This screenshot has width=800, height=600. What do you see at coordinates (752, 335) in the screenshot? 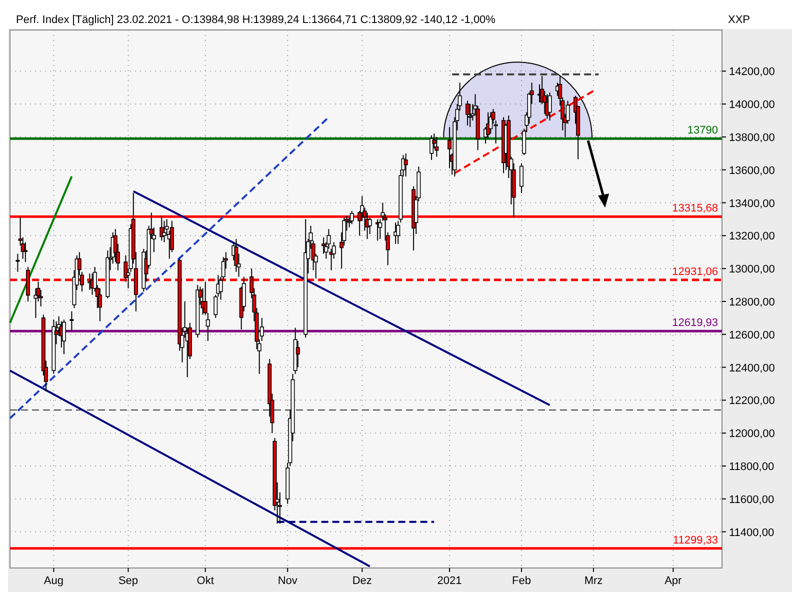
I see `y-tick-label: 12600,00` at bounding box center [752, 335].